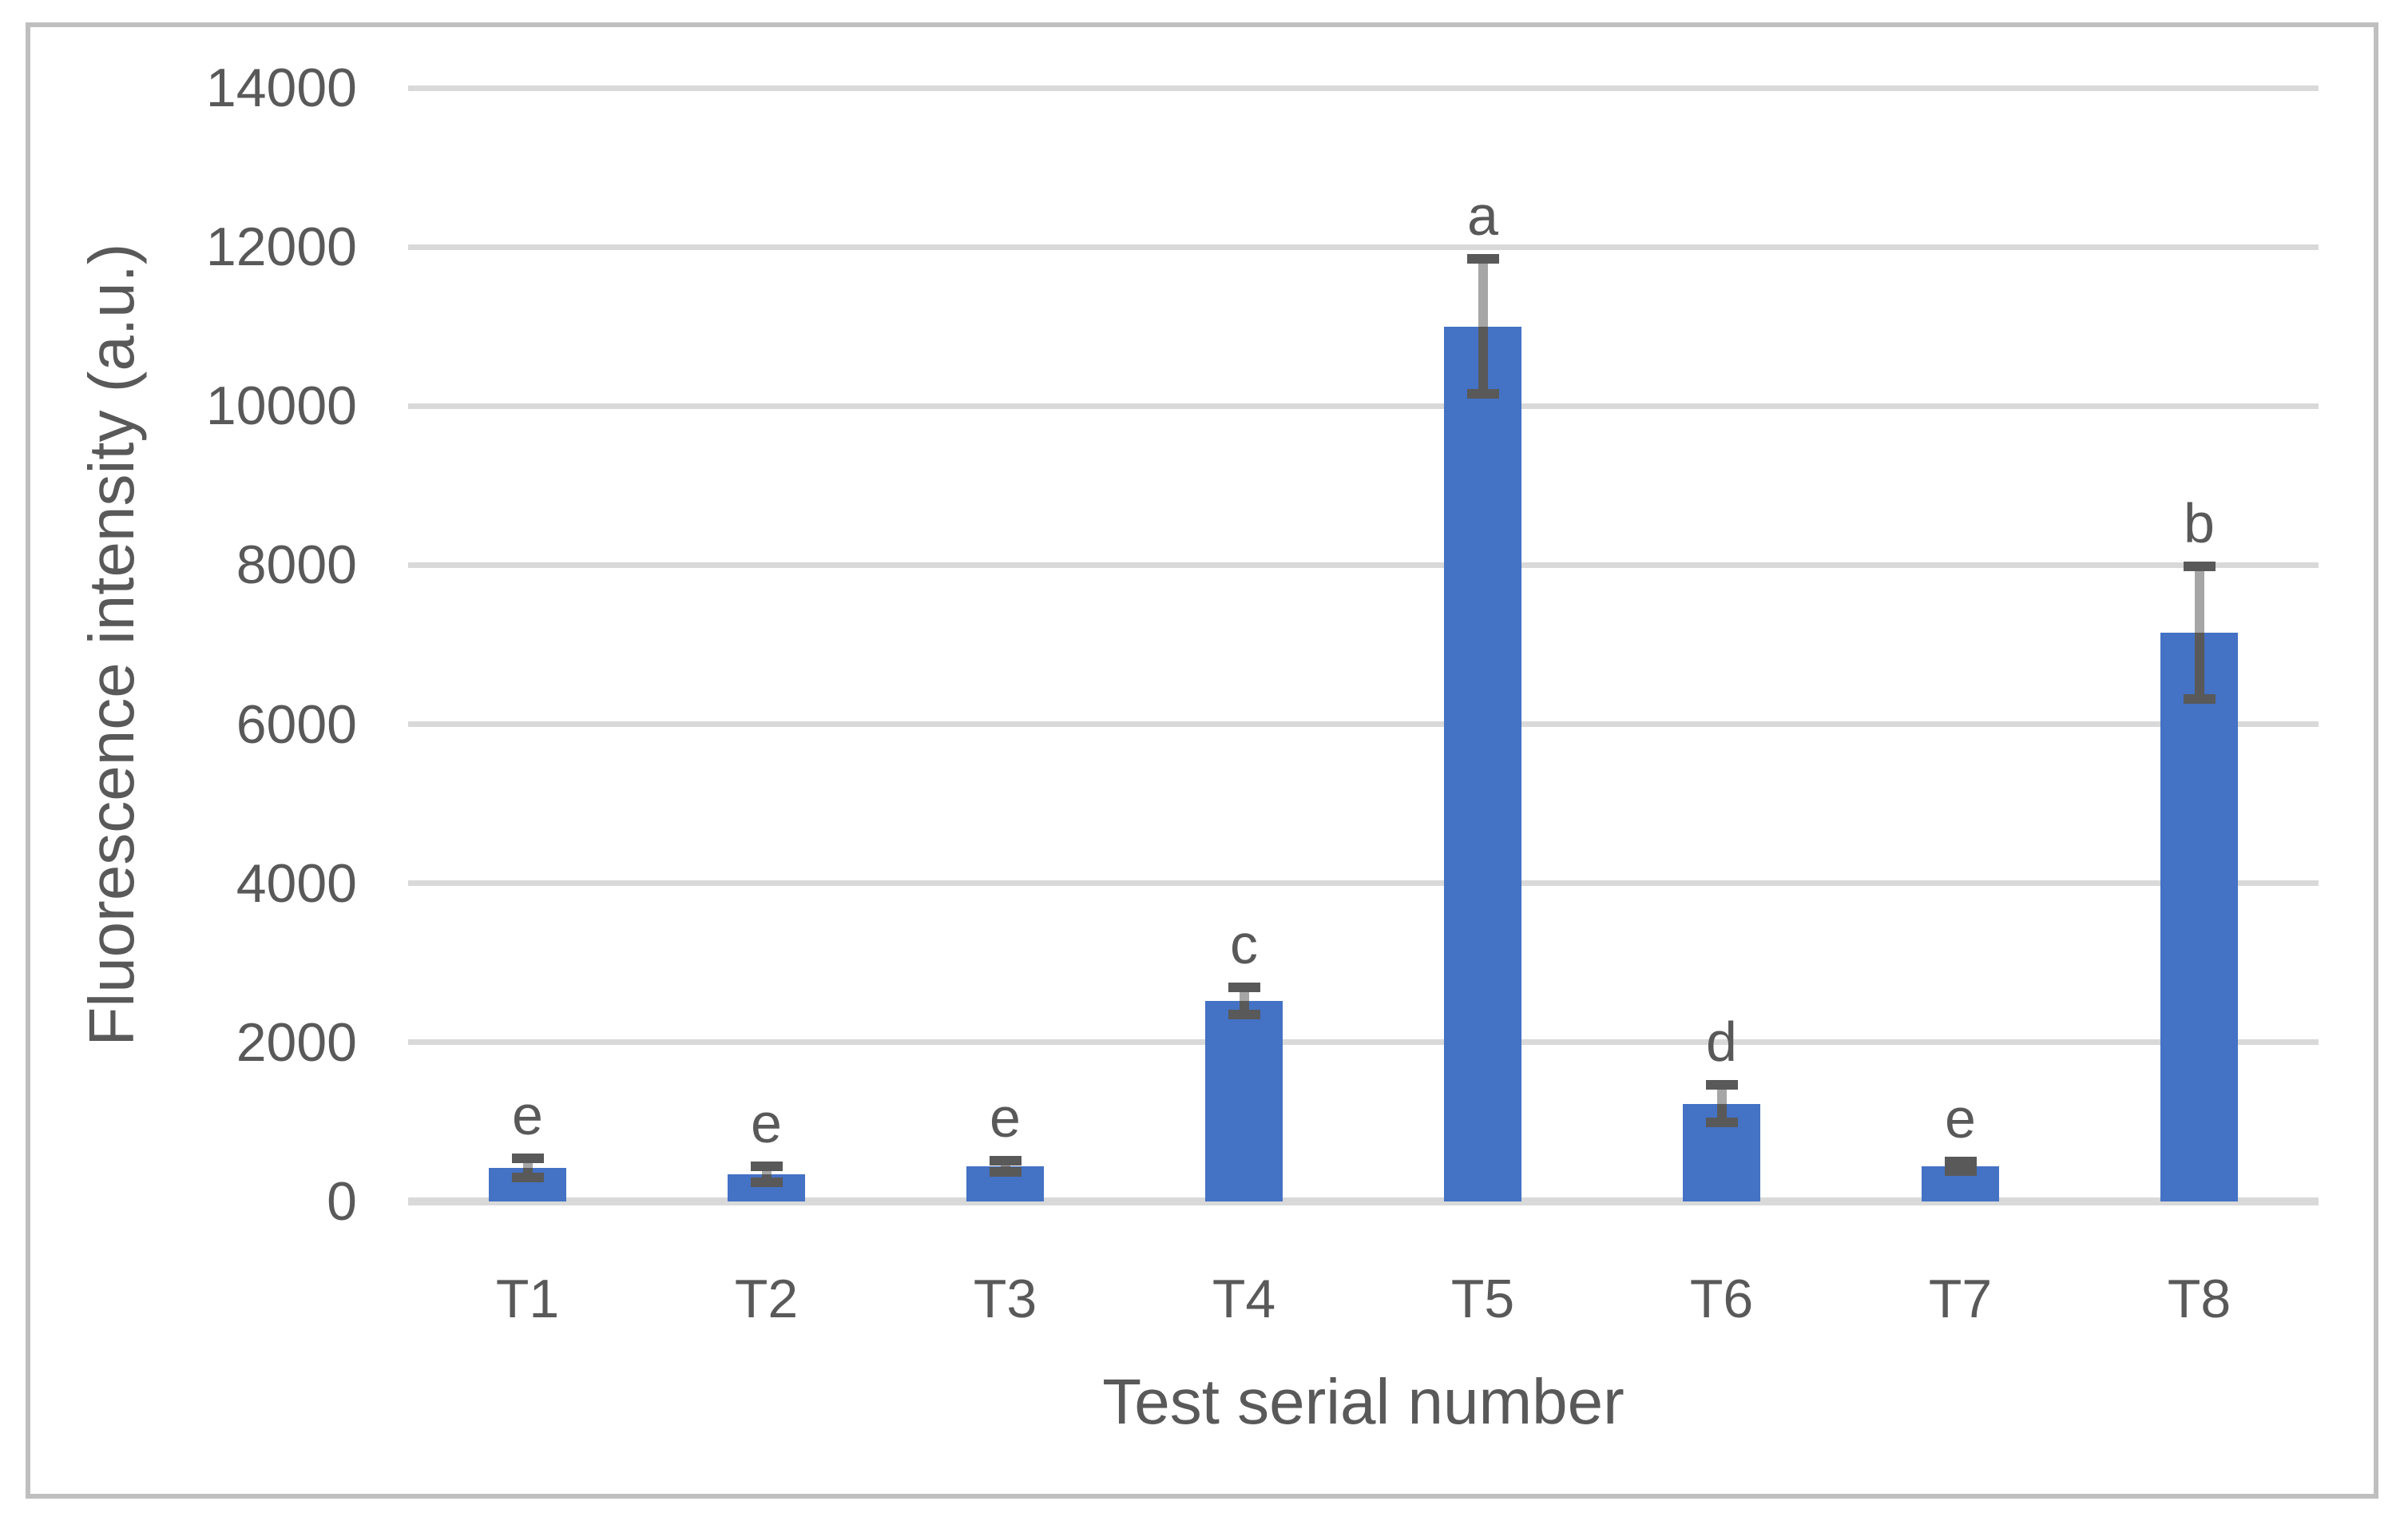 Image resolution: width=2408 pixels, height=1517 pixels. What do you see at coordinates (2199, 917) in the screenshot?
I see `bar-T8` at bounding box center [2199, 917].